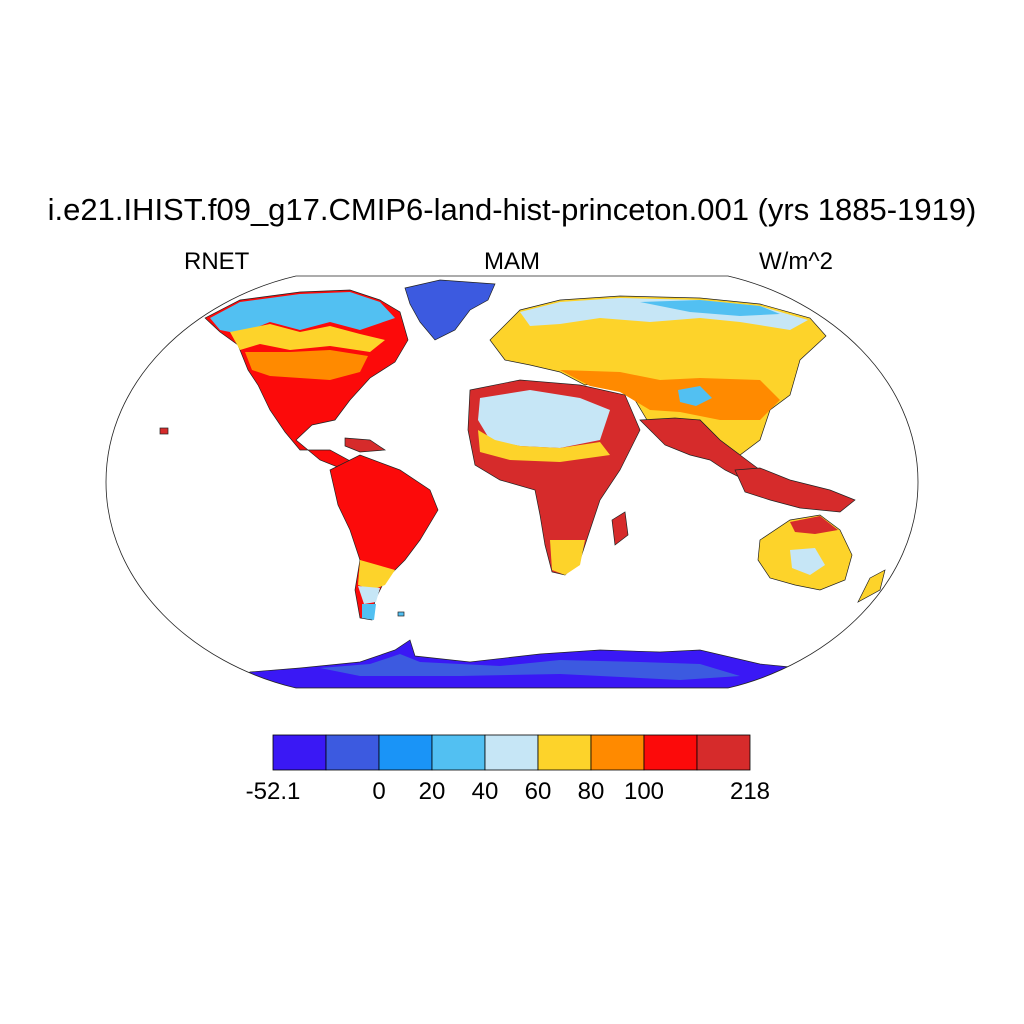 The width and height of the screenshot is (1024, 1024). What do you see at coordinates (544, 419) in the screenshot?
I see `sahara` at bounding box center [544, 419].